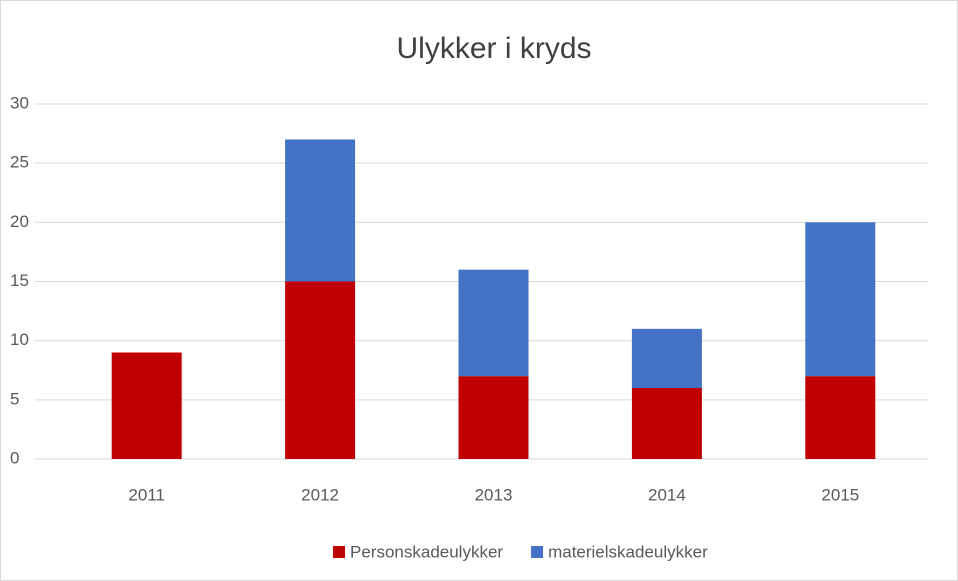  Describe the element at coordinates (14, 457) in the screenshot. I see `y-tick-label: 0` at that location.